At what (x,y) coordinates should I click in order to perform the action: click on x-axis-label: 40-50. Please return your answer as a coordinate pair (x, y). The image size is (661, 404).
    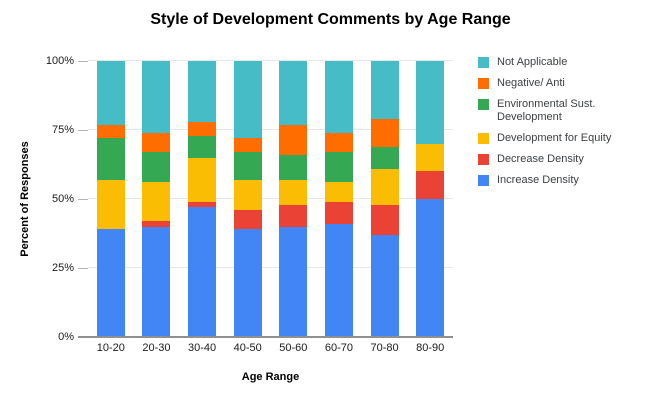
    Looking at the image, I should click on (247, 348).